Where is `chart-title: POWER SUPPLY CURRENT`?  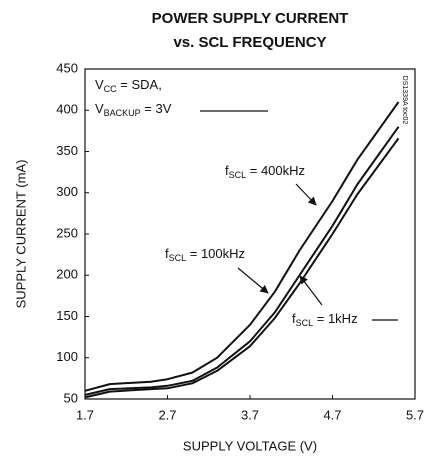 chart-title: POWER SUPPLY CURRENT is located at coordinates (250, 18).